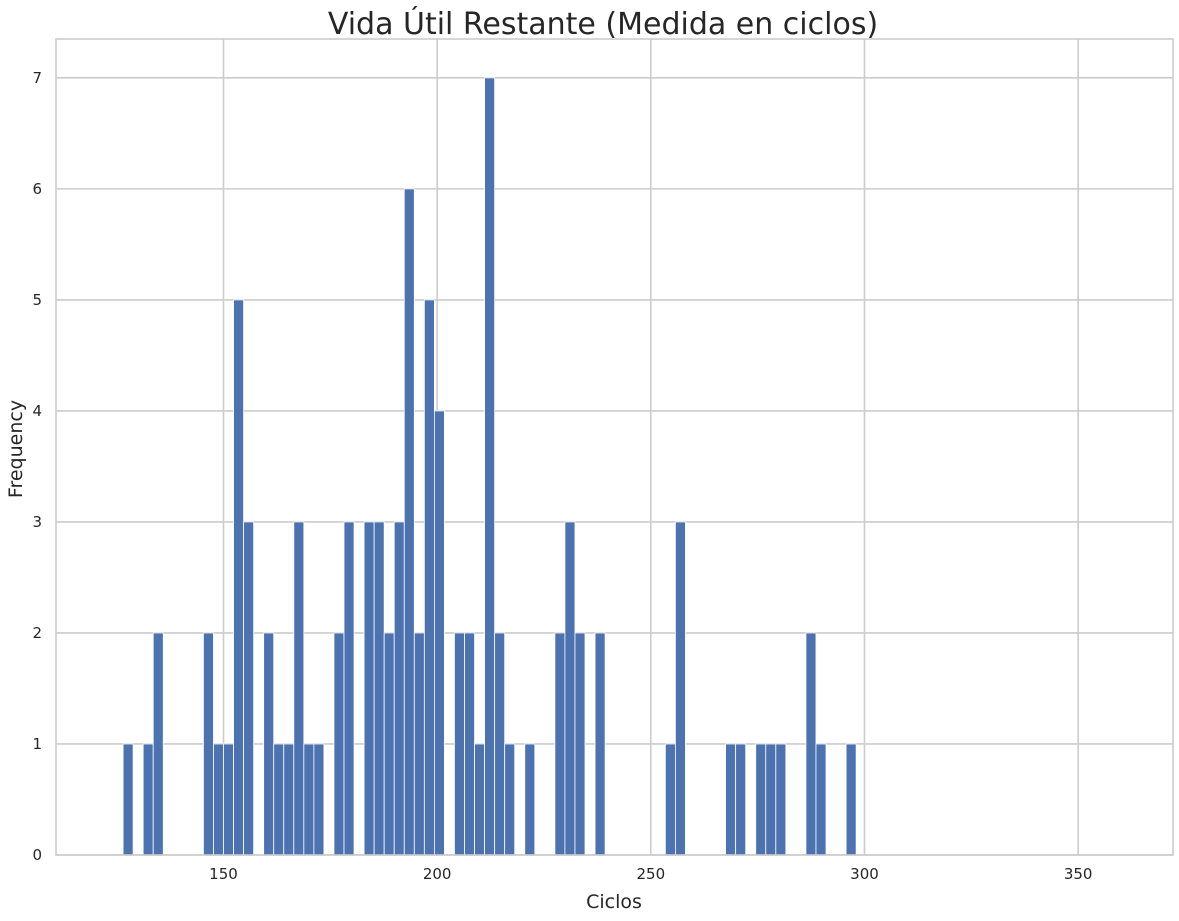 This screenshot has width=1179, height=921. What do you see at coordinates (37, 411) in the screenshot?
I see `y-tick-label: 4` at bounding box center [37, 411].